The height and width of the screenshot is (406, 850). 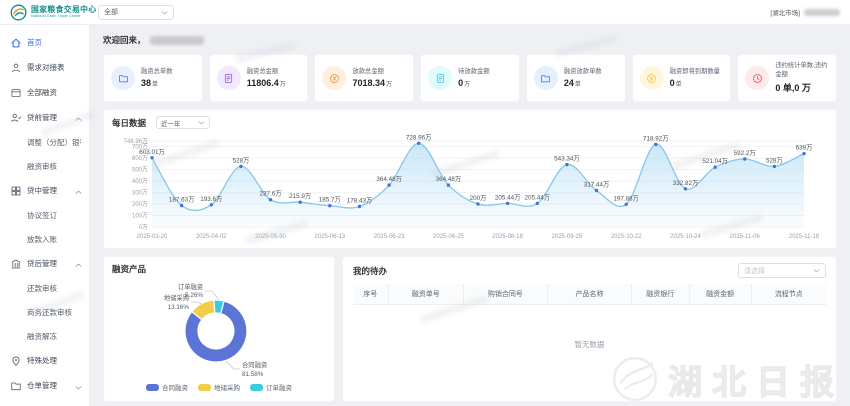 I want to click on svg-text: 528万, so click(x=240, y=160).